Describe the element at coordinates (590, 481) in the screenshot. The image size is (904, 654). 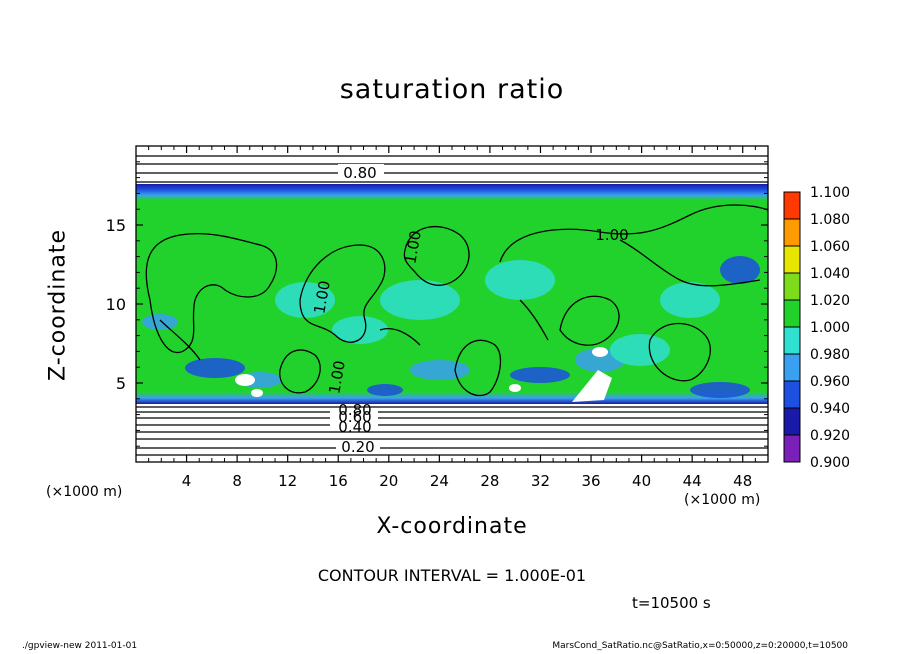
I see `x-tick-label: 36` at that location.